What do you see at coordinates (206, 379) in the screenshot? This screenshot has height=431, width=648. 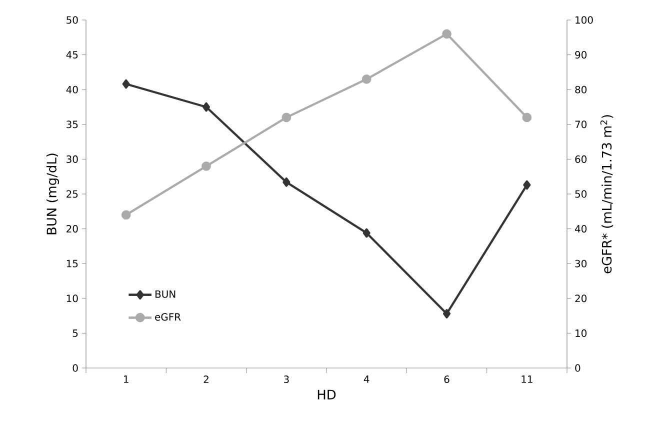 I see `x-tick-label: 2` at bounding box center [206, 379].